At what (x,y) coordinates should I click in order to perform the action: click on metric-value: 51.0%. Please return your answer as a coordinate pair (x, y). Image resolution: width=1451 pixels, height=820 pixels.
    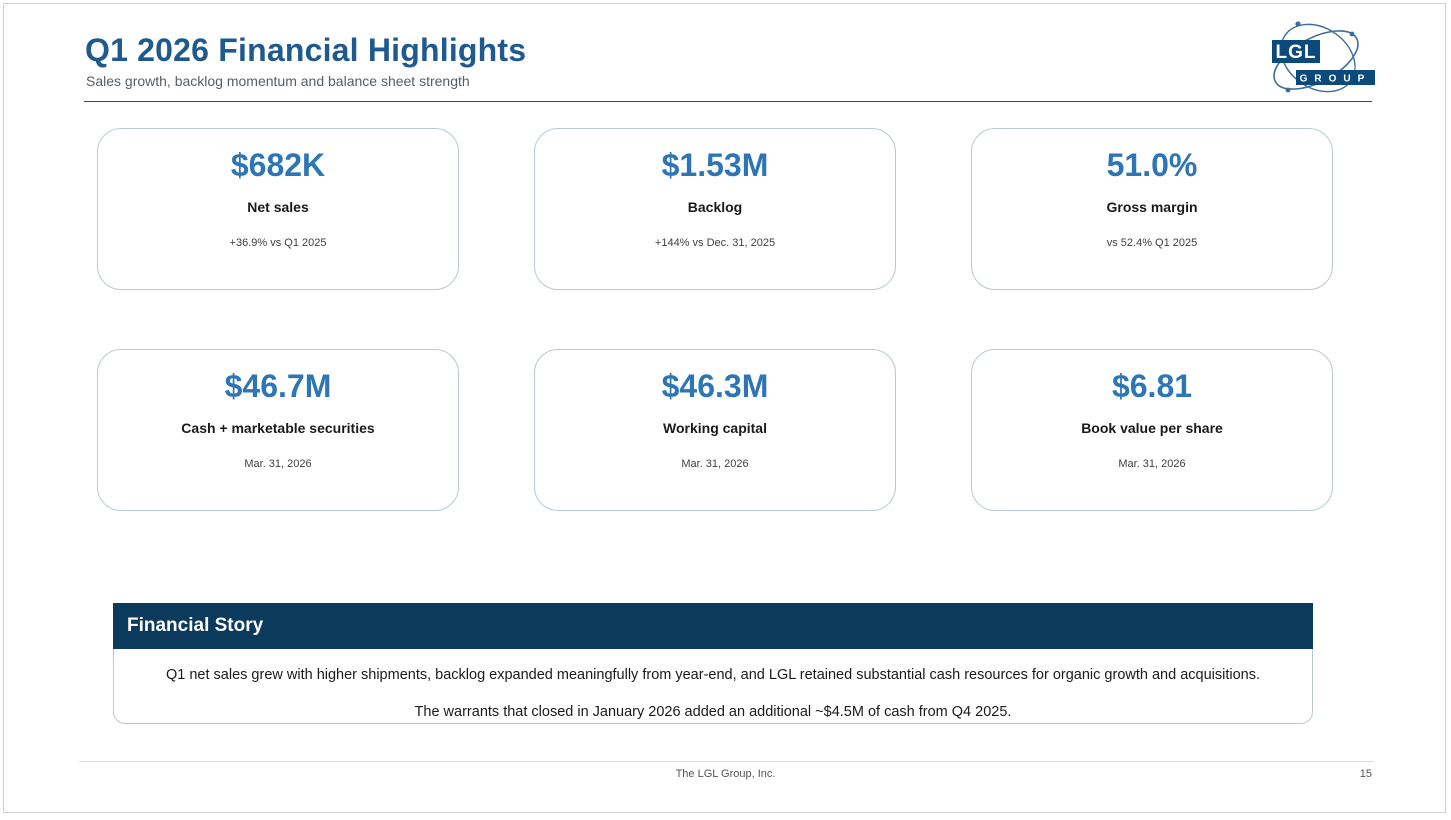
    Looking at the image, I should click on (1152, 165).